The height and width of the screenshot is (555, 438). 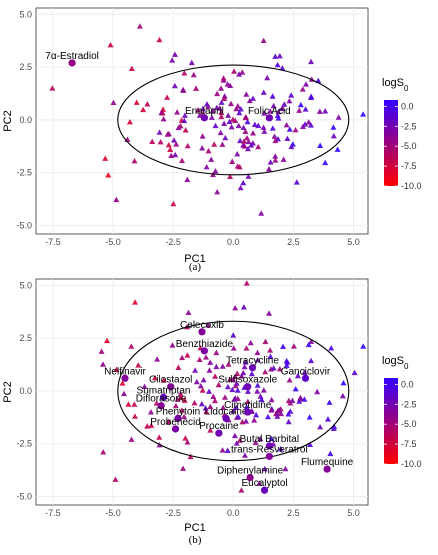 I want to click on colorbar-tick-label: -7.5, so click(x=409, y=444).